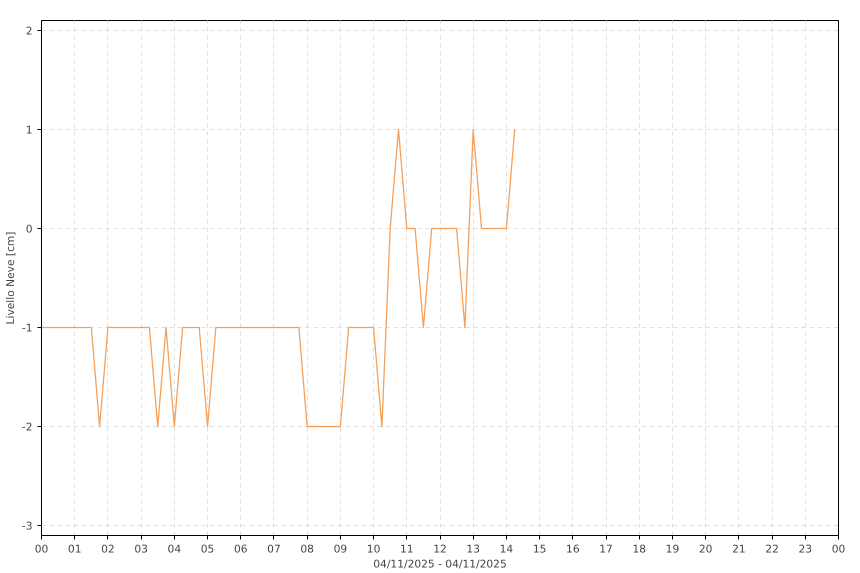 This screenshot has height=573, width=860. What do you see at coordinates (29, 229) in the screenshot?
I see `y-tick-label: 0` at bounding box center [29, 229].